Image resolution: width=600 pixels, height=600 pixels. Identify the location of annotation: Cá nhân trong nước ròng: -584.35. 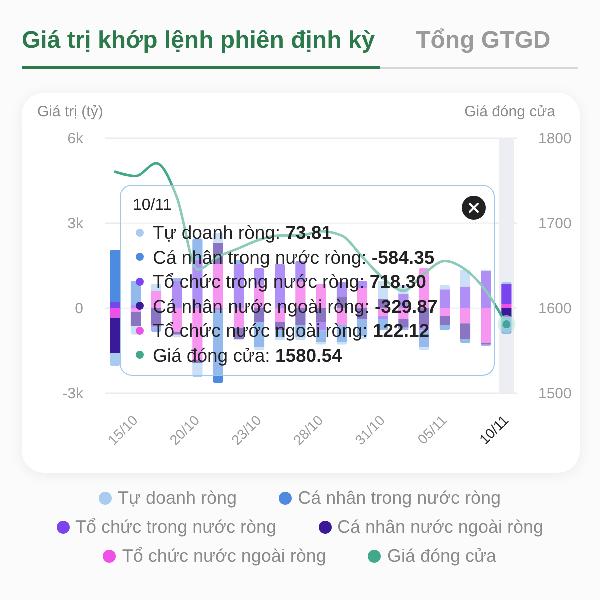
(293, 257).